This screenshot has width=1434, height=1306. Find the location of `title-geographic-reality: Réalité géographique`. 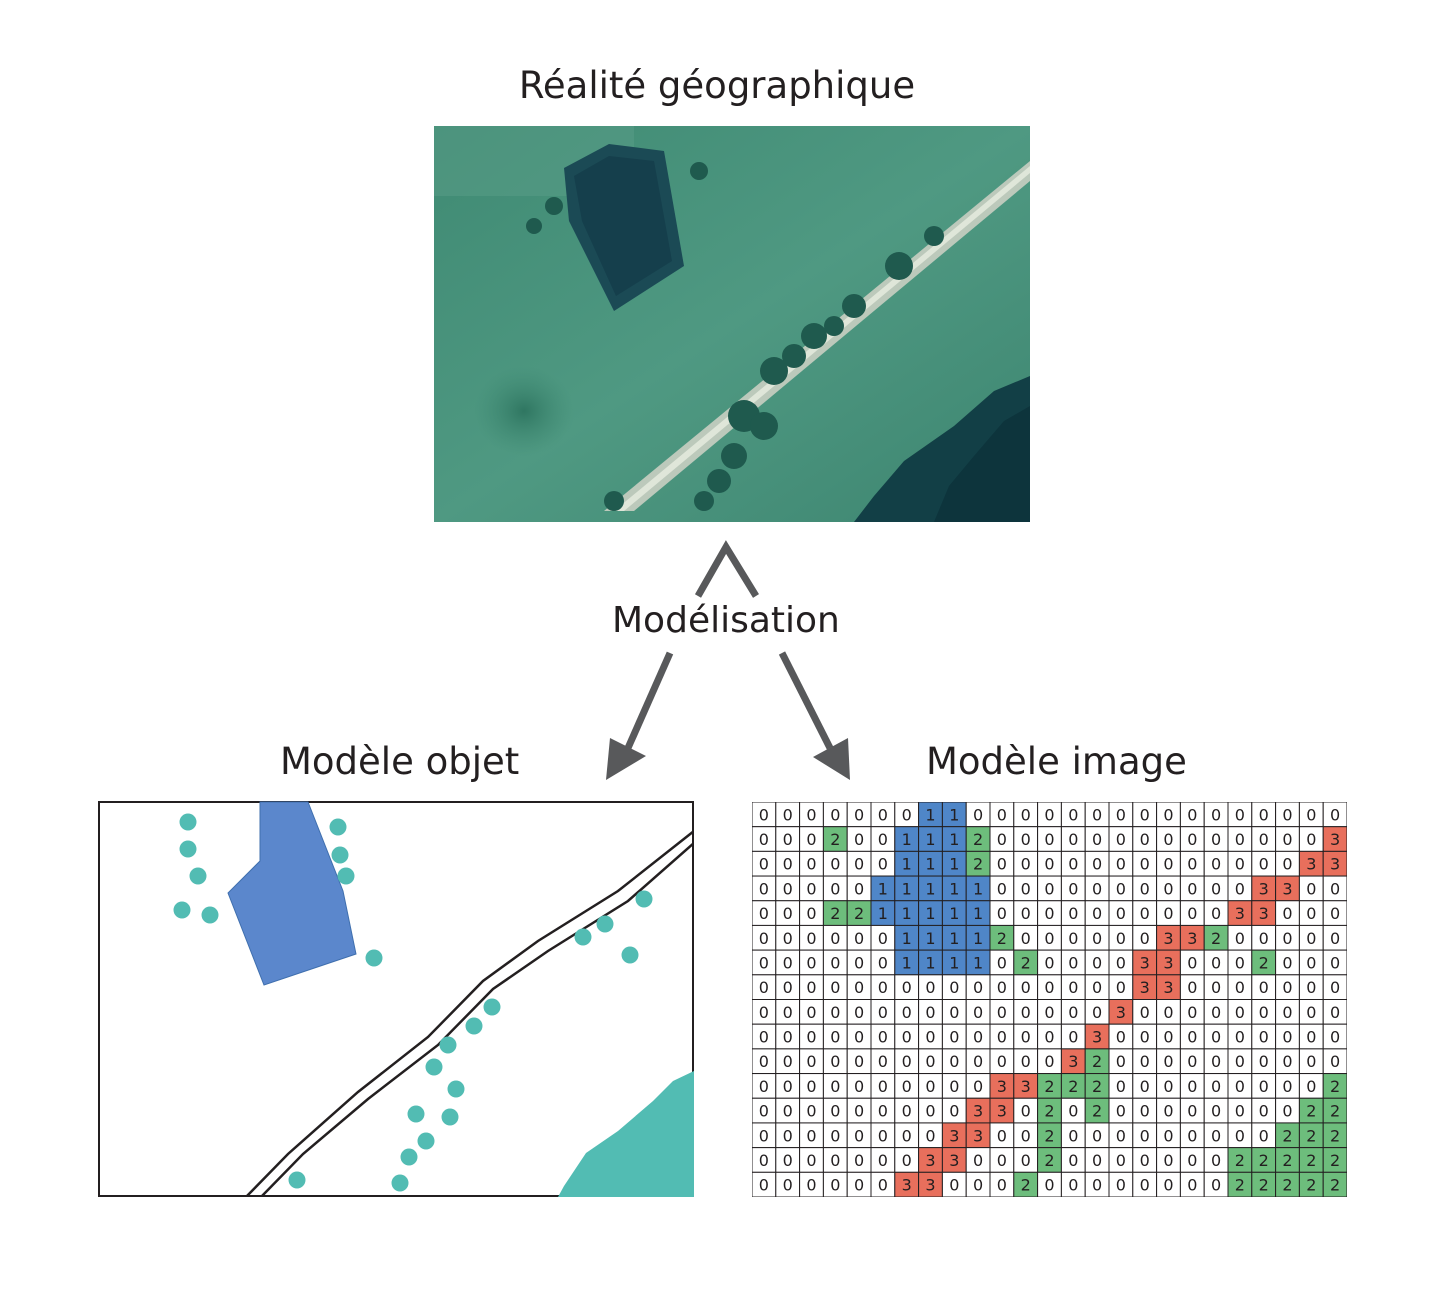

title-geographic-reality: Réalité géographique is located at coordinates (717, 85).